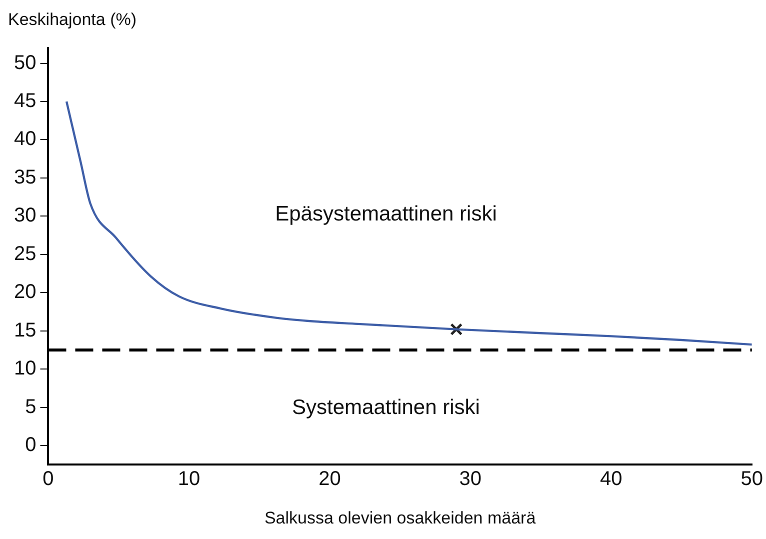 This screenshot has height=539, width=766. What do you see at coordinates (30, 445) in the screenshot?
I see `y-tick-label: 0` at bounding box center [30, 445].